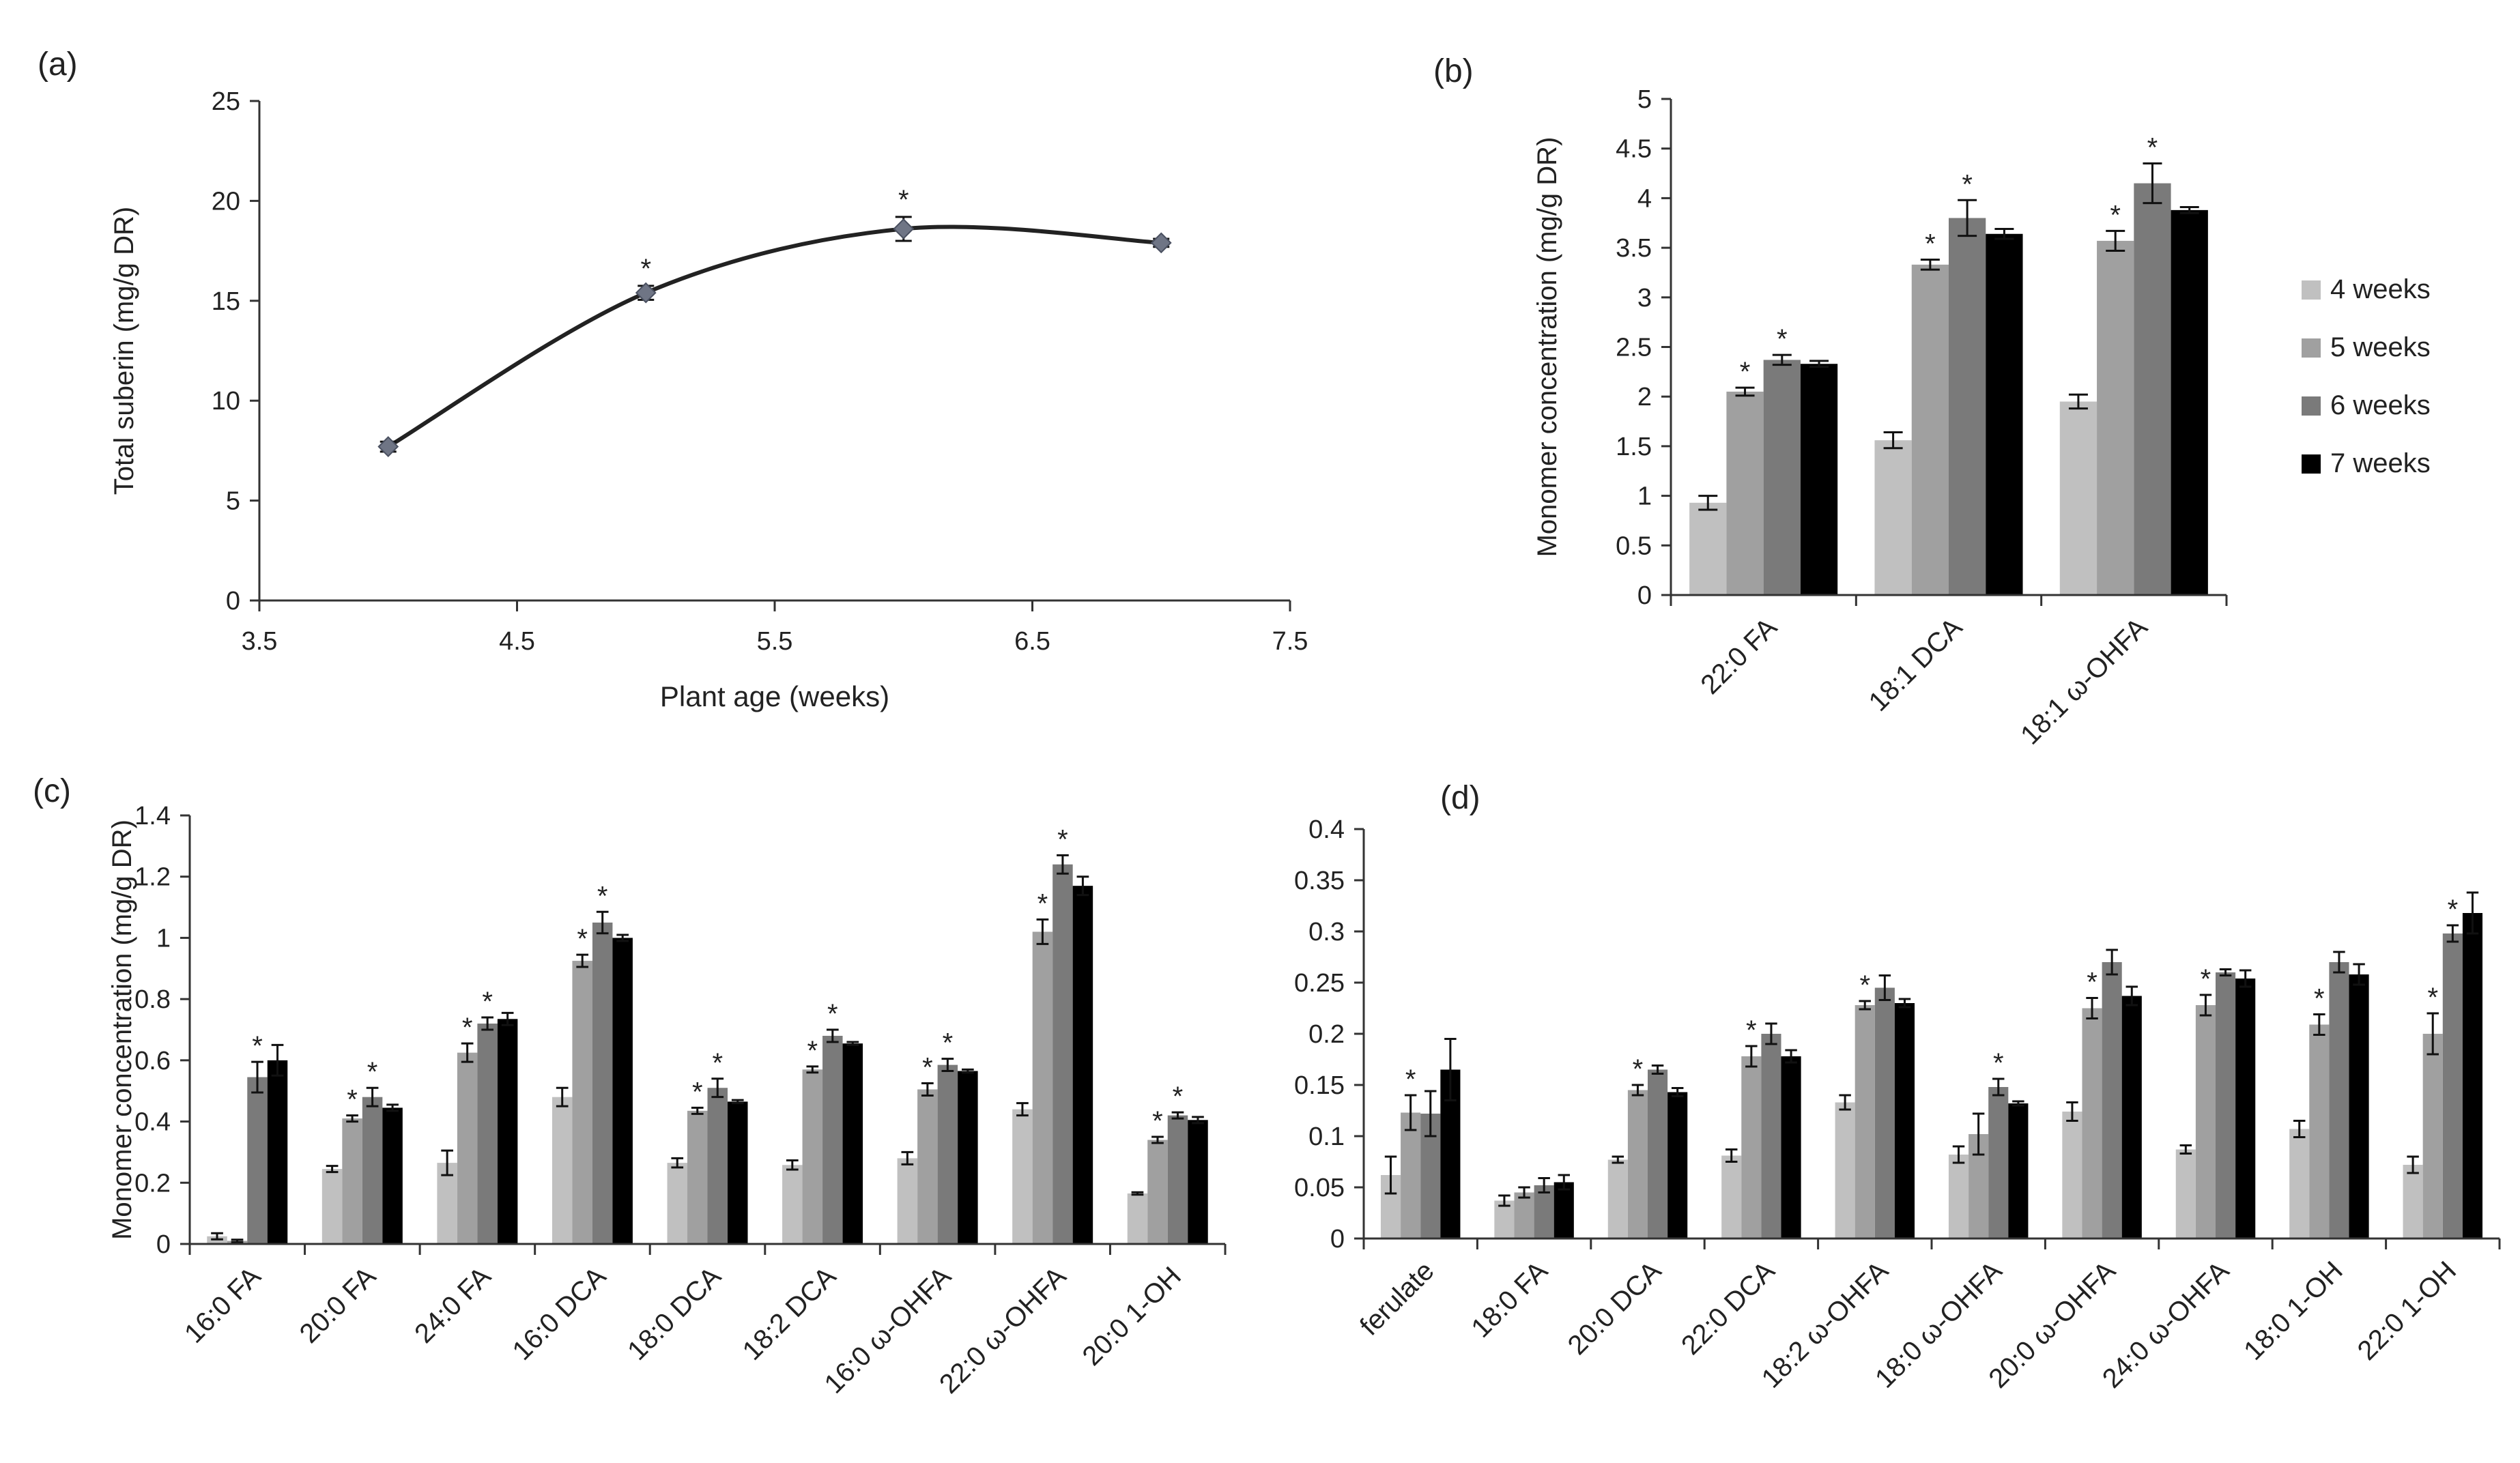 The height and width of the screenshot is (1463, 2520). What do you see at coordinates (1644, 595) in the screenshot?
I see `b-y-tick-label: 0` at bounding box center [1644, 595].